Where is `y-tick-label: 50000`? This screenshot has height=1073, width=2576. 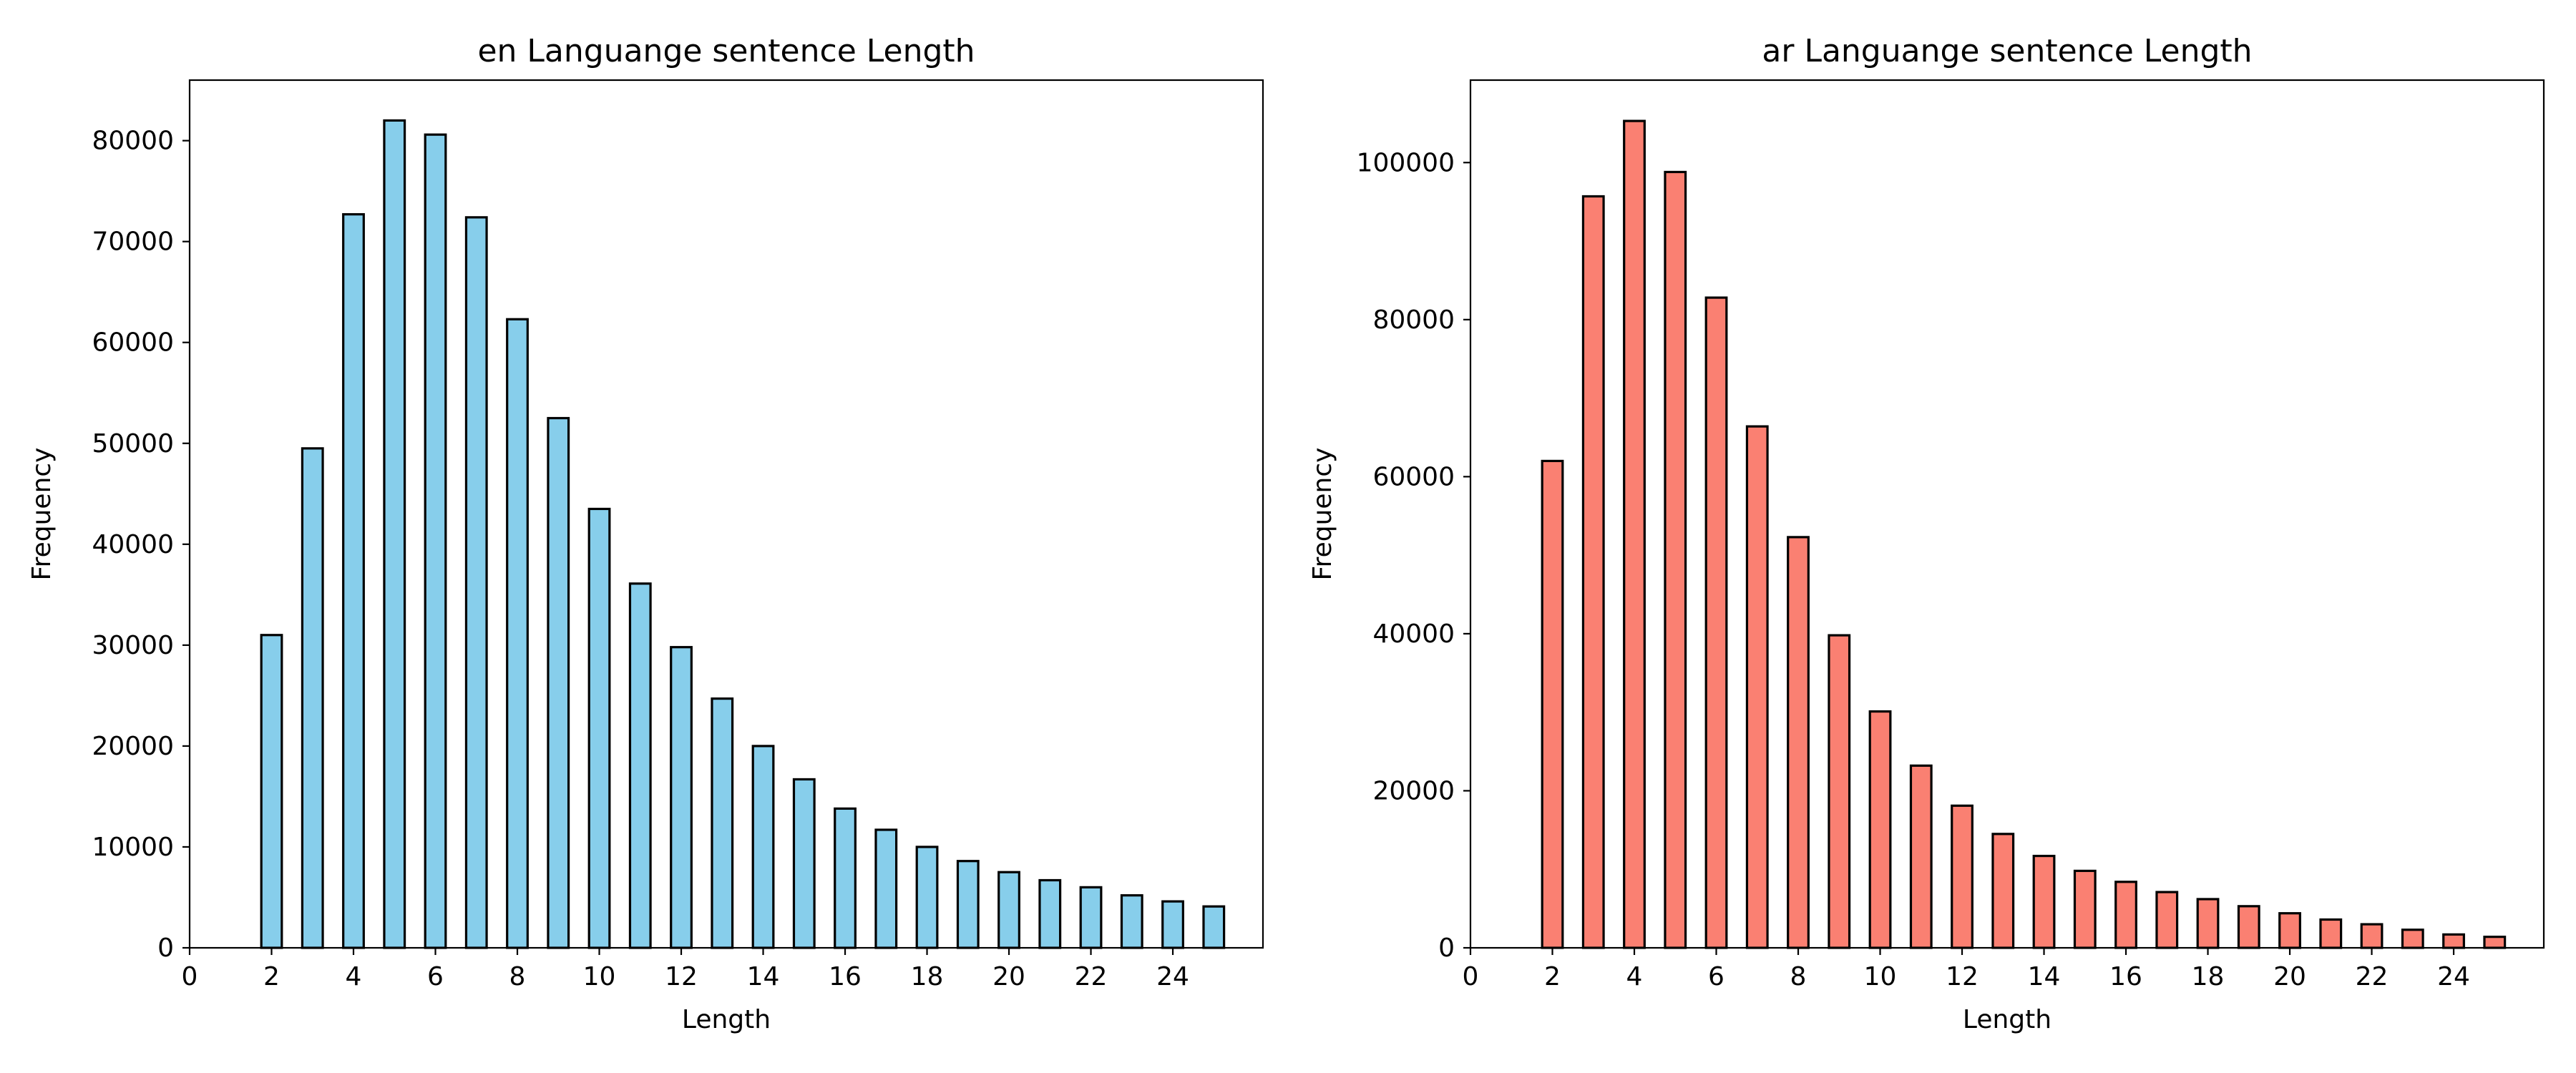 y-tick-label: 50000 is located at coordinates (133, 444).